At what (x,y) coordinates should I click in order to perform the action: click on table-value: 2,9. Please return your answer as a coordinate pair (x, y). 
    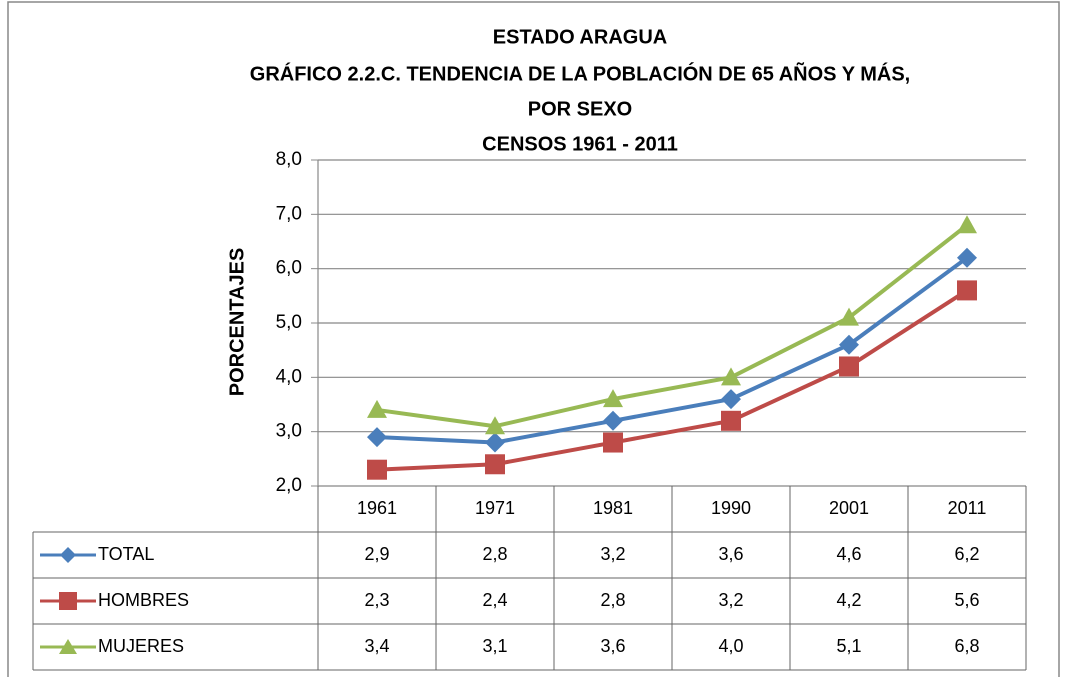
    Looking at the image, I should click on (376, 554).